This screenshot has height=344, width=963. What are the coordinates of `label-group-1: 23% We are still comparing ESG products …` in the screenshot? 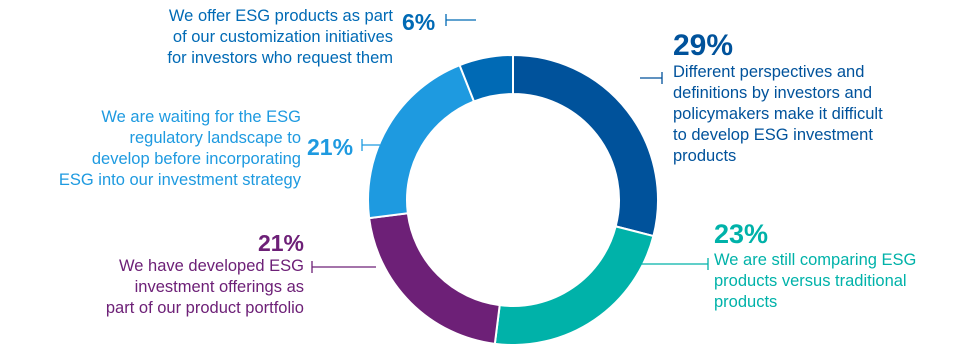 It's located at (815, 265).